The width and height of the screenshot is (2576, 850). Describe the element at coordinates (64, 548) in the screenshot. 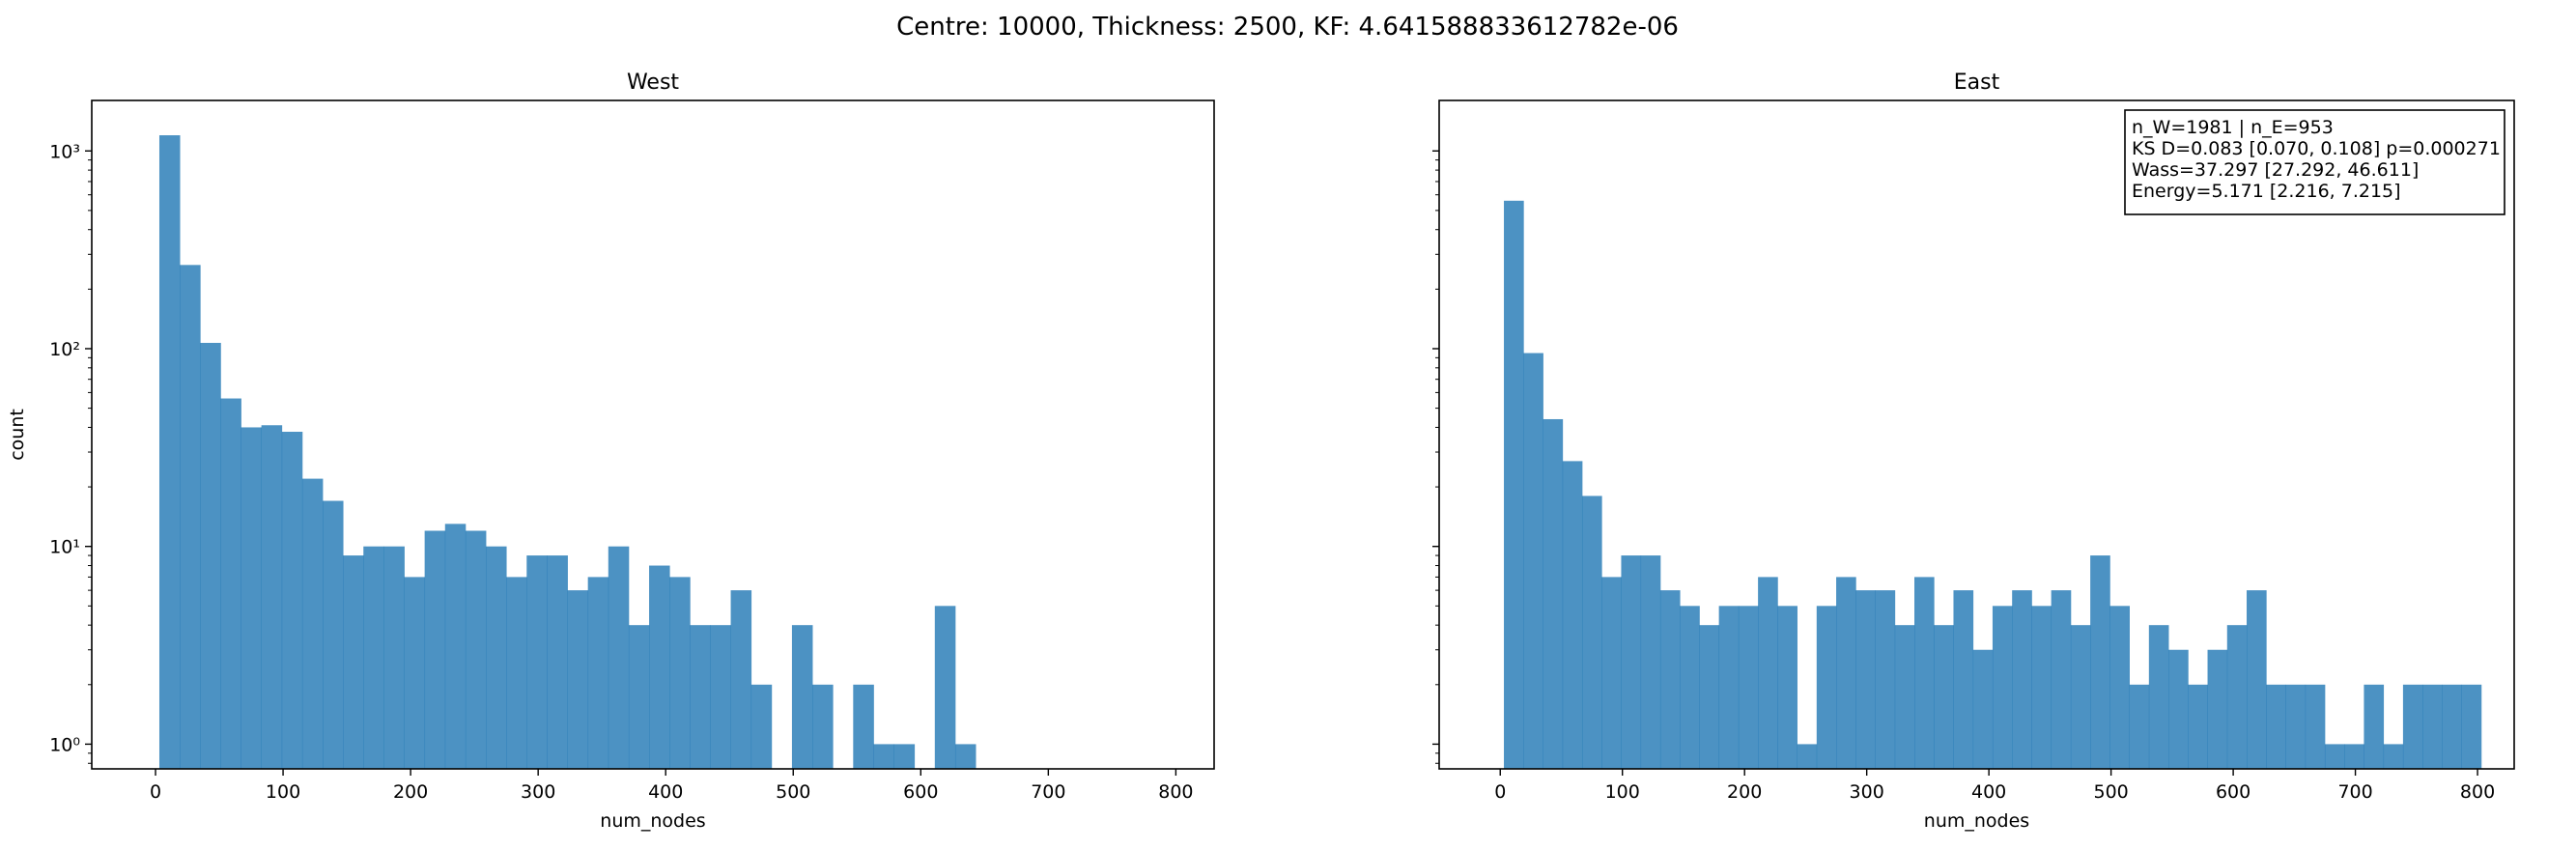

I see `west-y-tick-label: 10¹` at that location.